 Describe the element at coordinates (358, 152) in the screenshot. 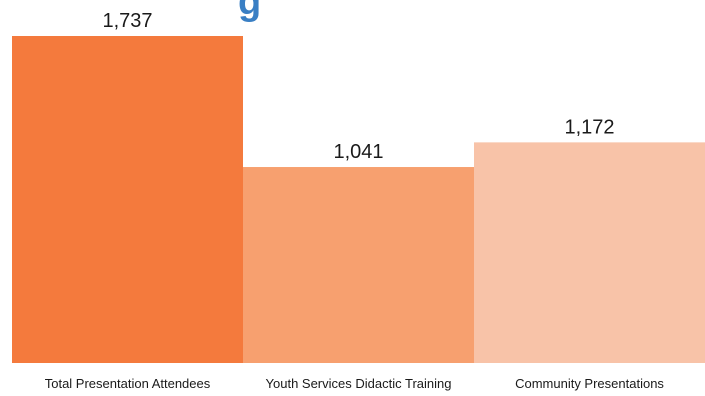

I see `value-label-2: 1,041` at that location.